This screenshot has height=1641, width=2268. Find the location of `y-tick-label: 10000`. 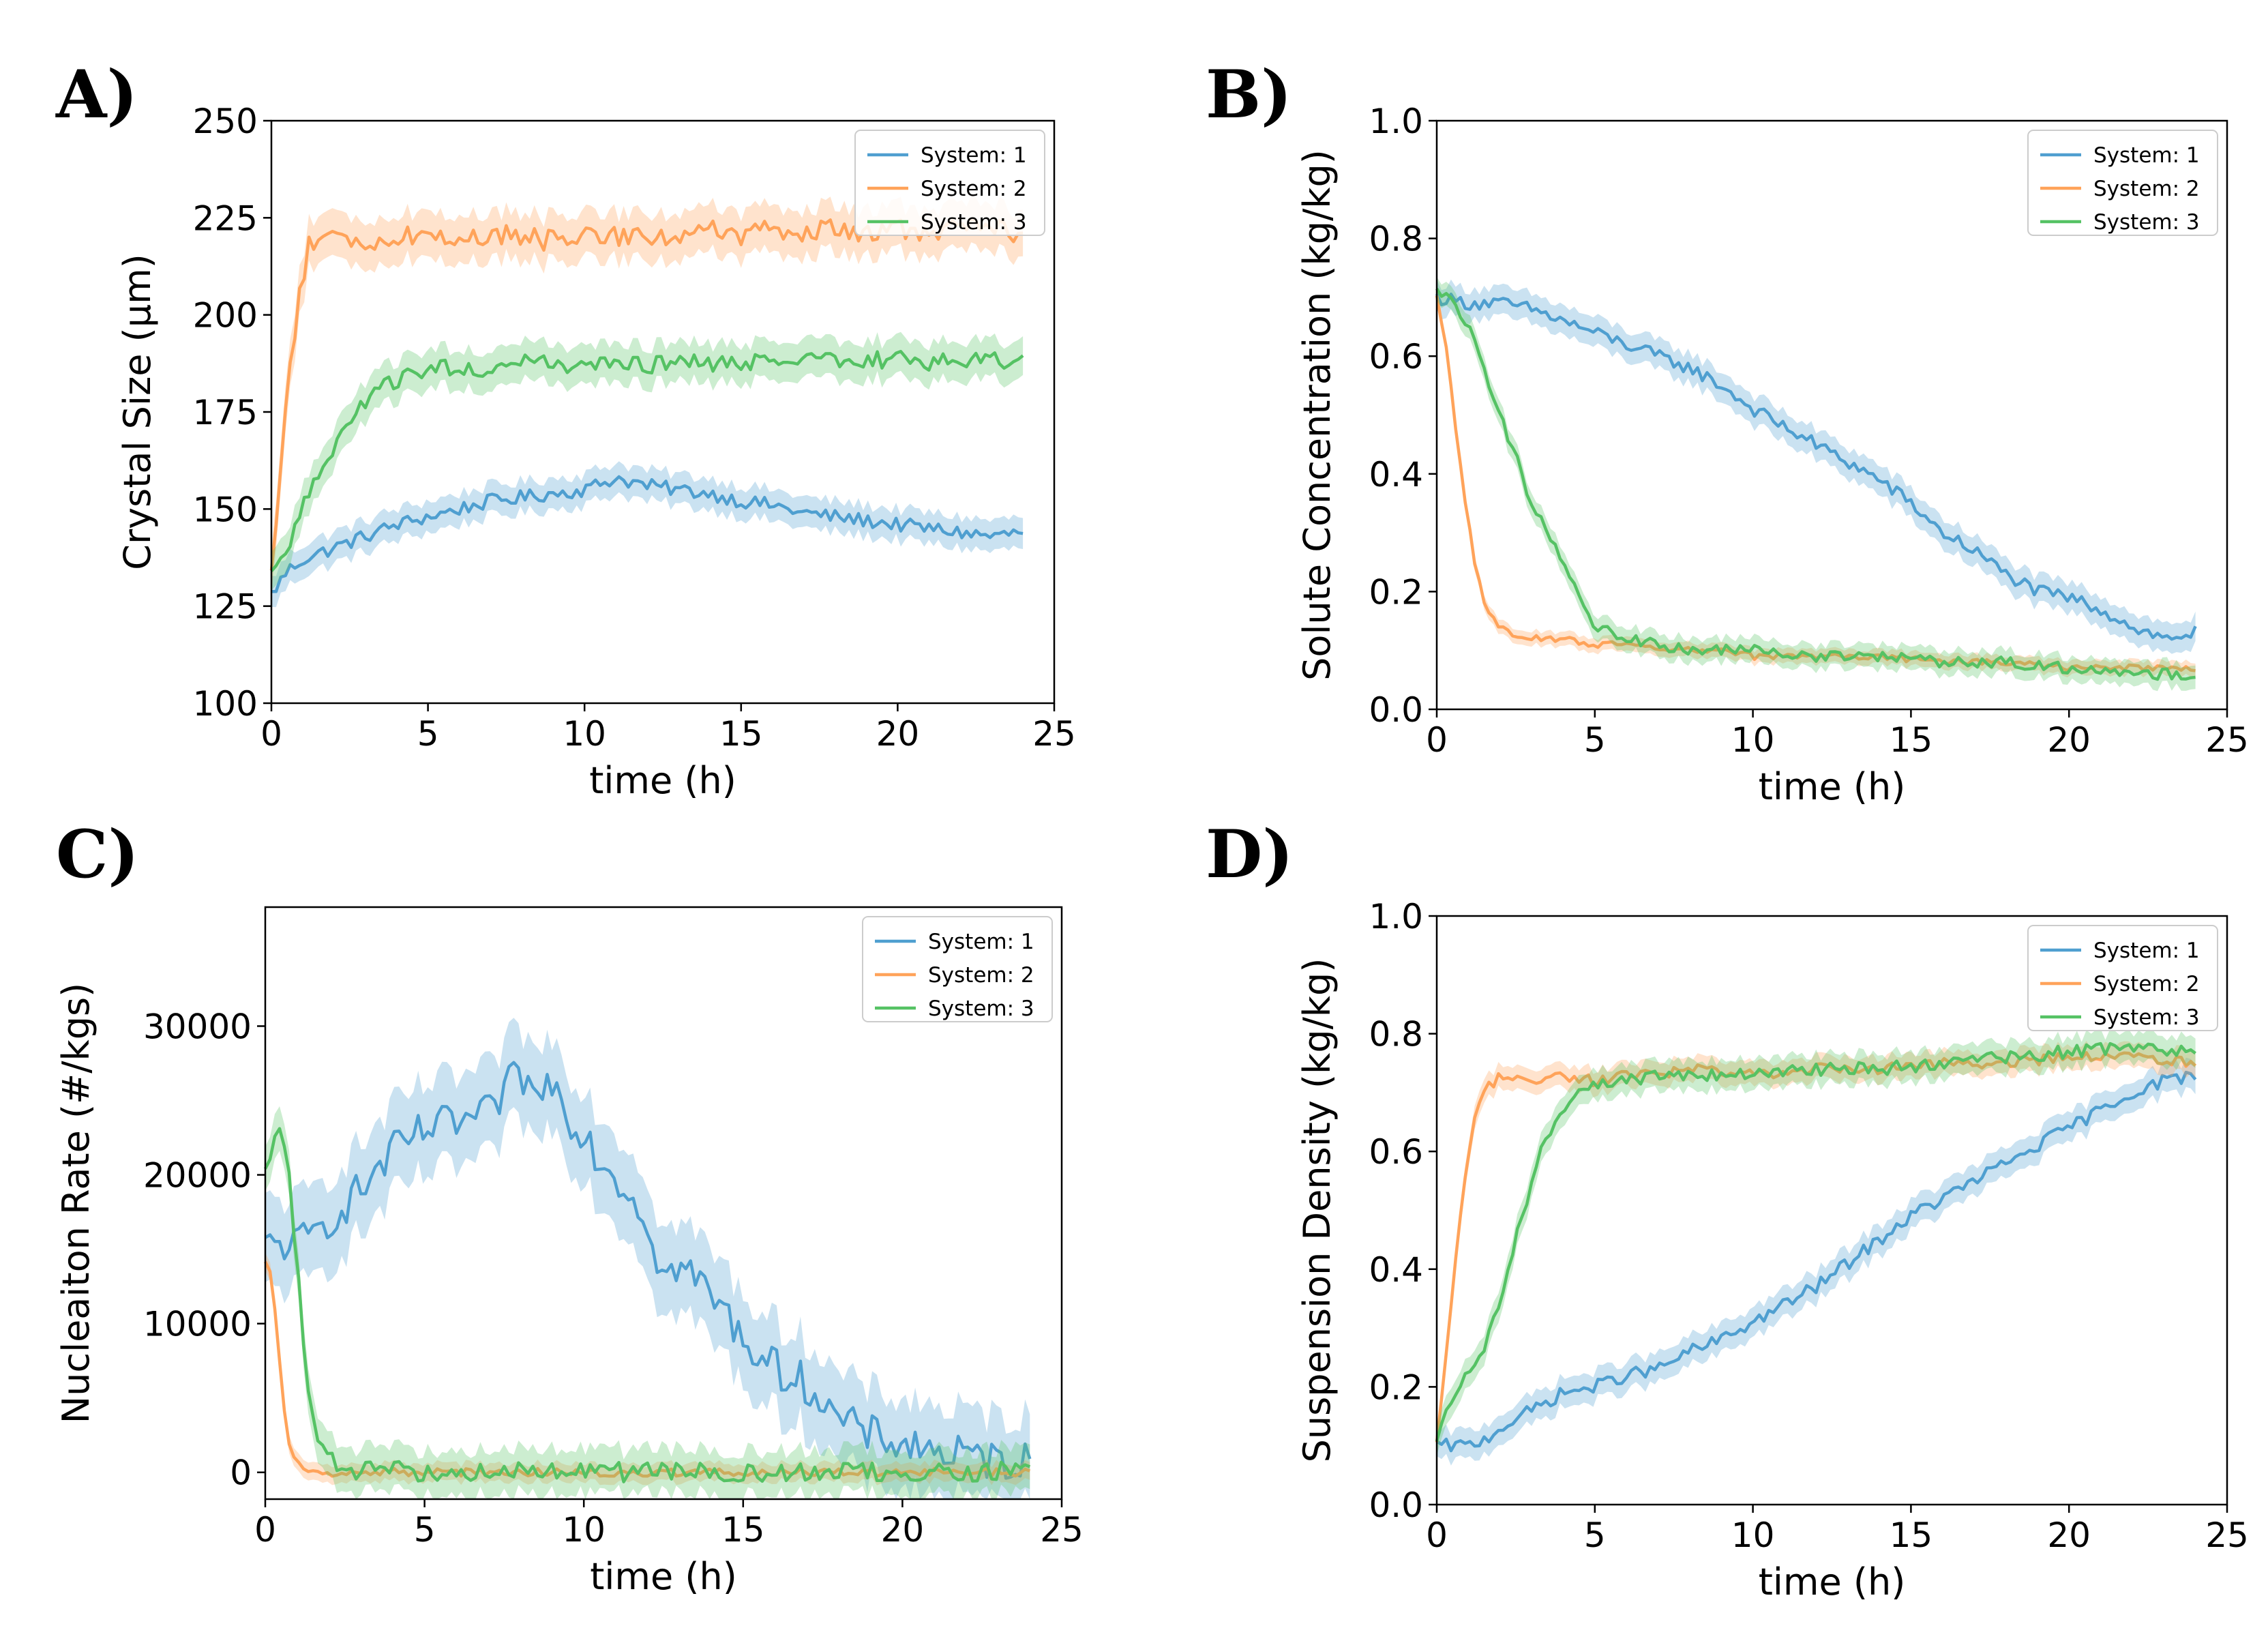

y-tick-label: 10000 is located at coordinates (197, 1324).